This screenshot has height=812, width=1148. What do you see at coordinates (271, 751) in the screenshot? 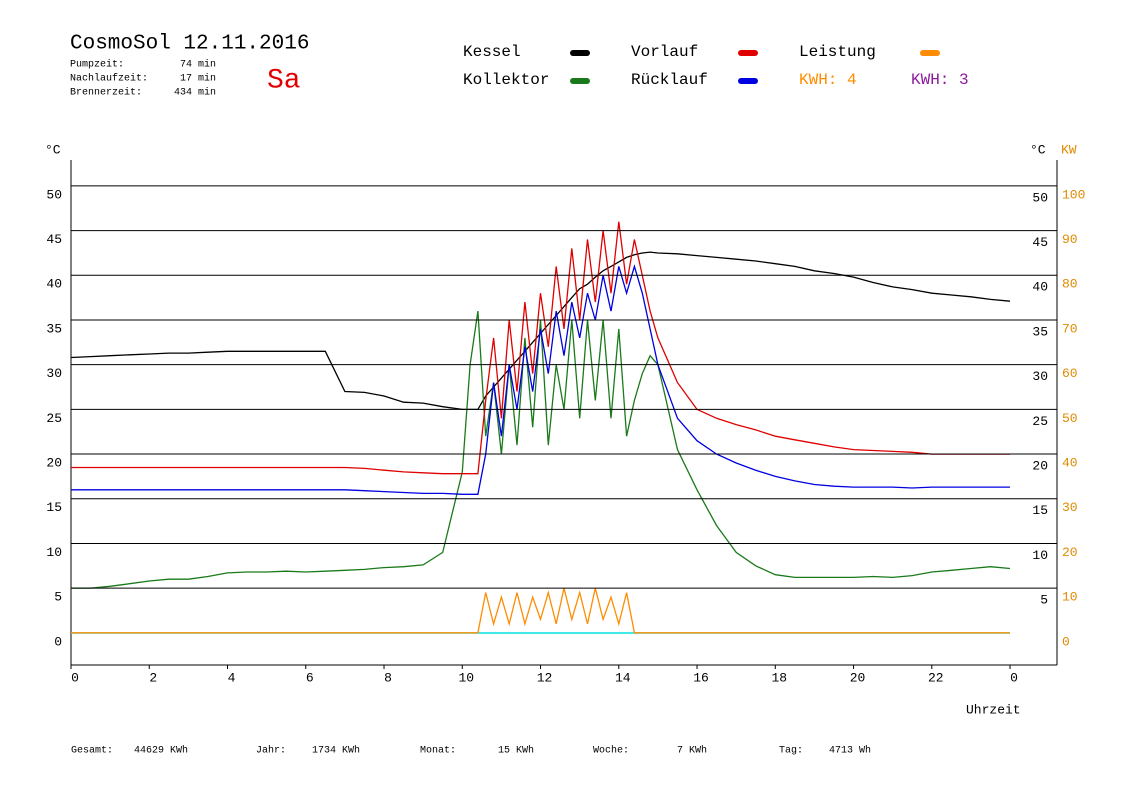
I see `footer-label: Jahr:` at bounding box center [271, 751].